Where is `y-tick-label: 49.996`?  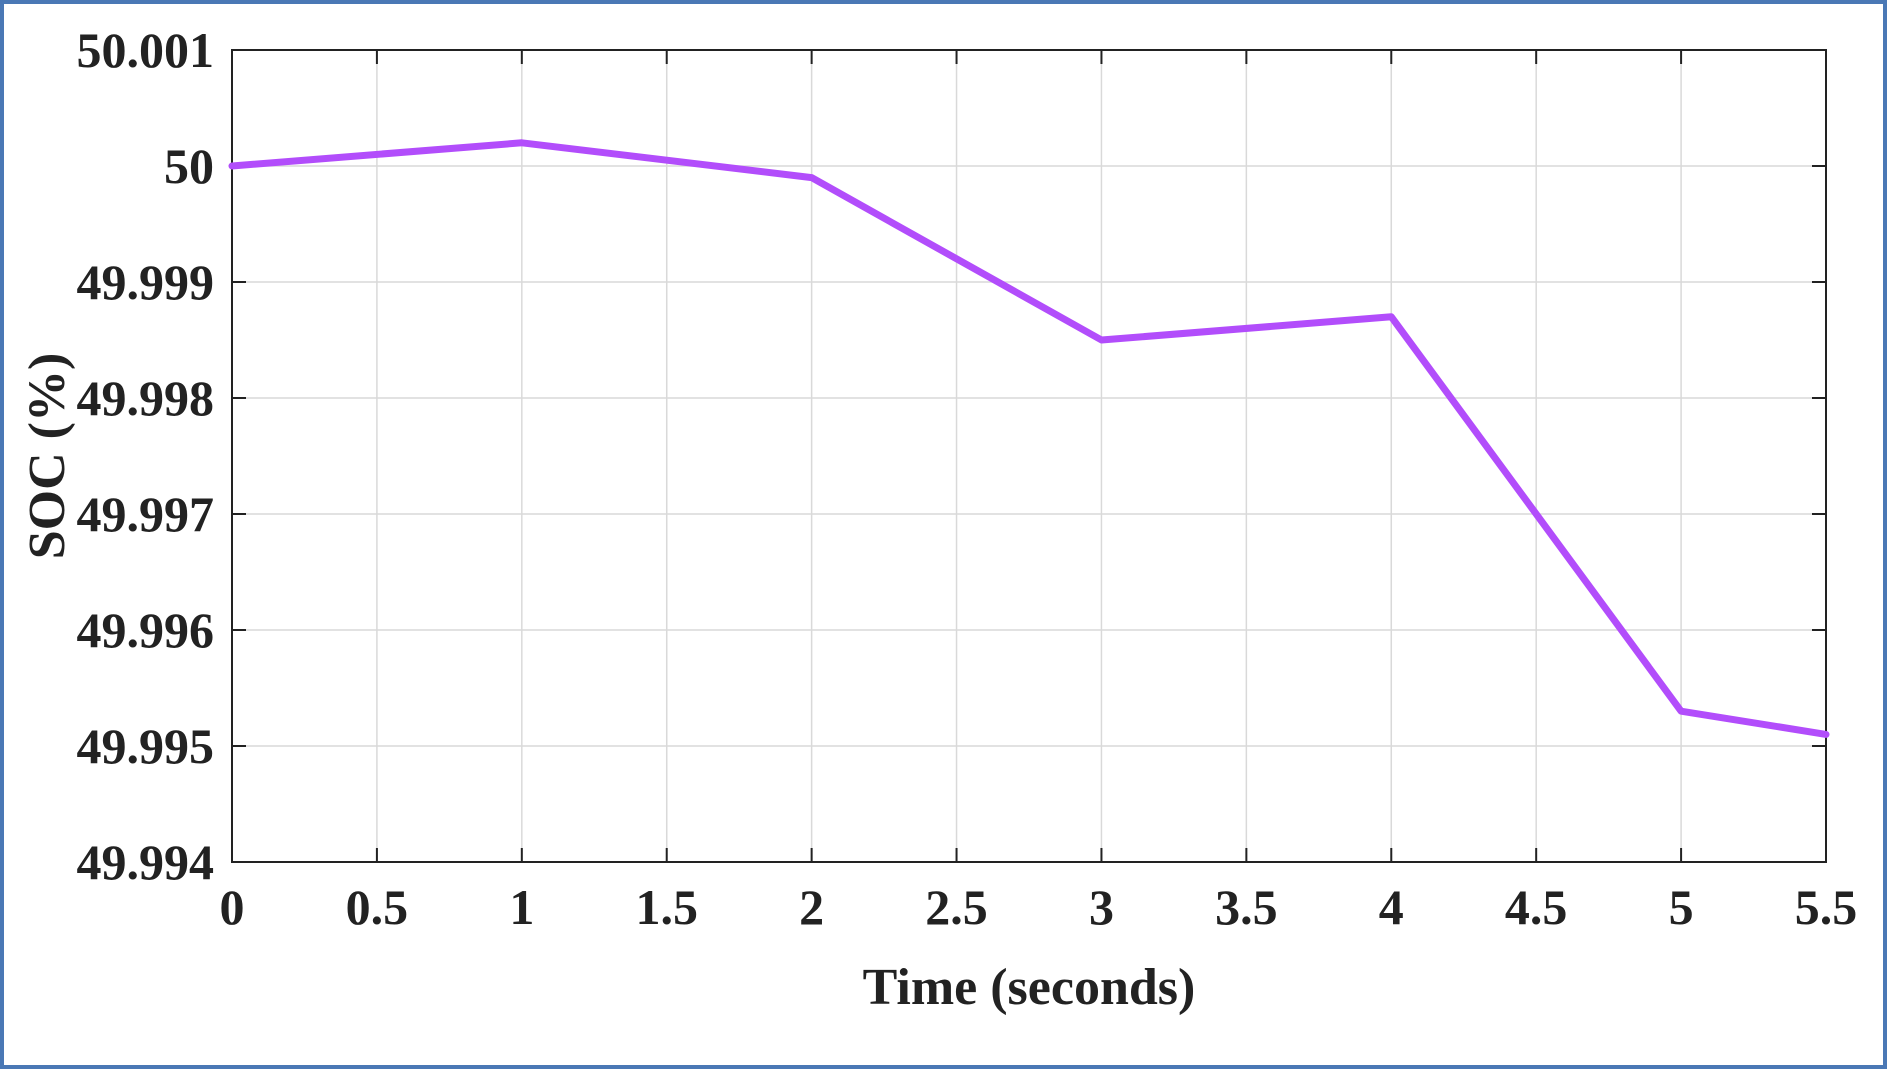 y-tick-label: 49.996 is located at coordinates (146, 630).